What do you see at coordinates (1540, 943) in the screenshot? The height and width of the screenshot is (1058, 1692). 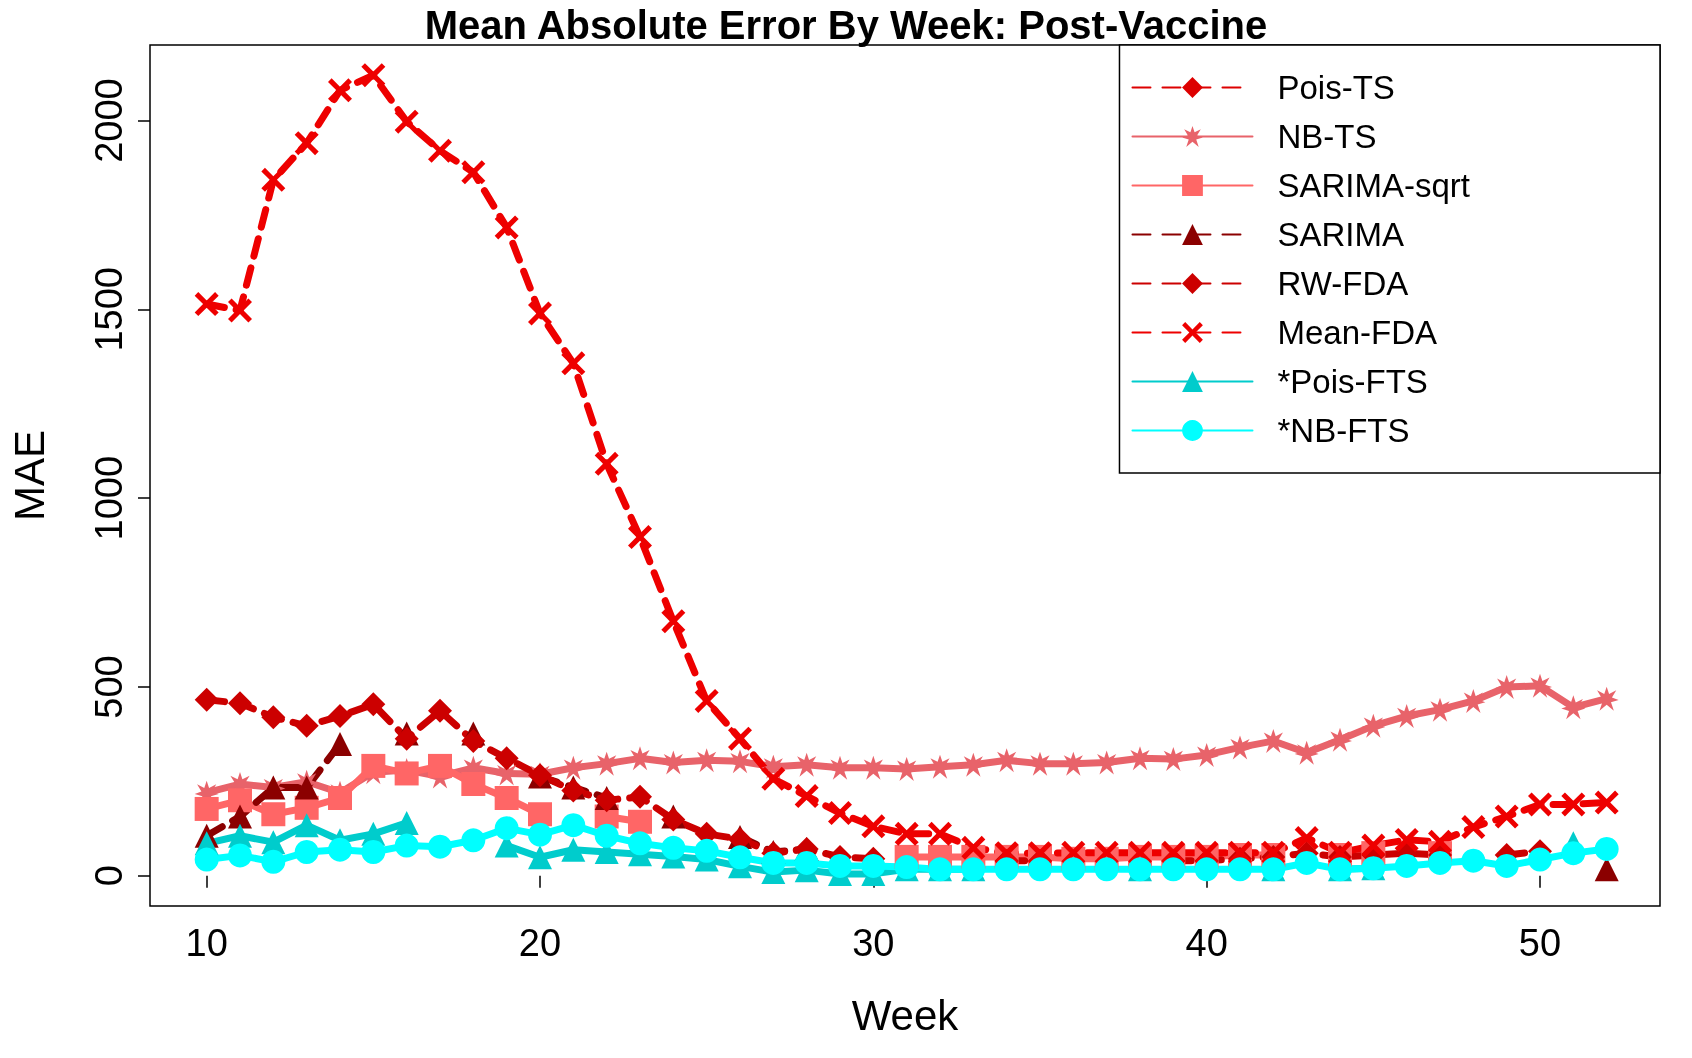 I see `x-tick-label: 50` at bounding box center [1540, 943].